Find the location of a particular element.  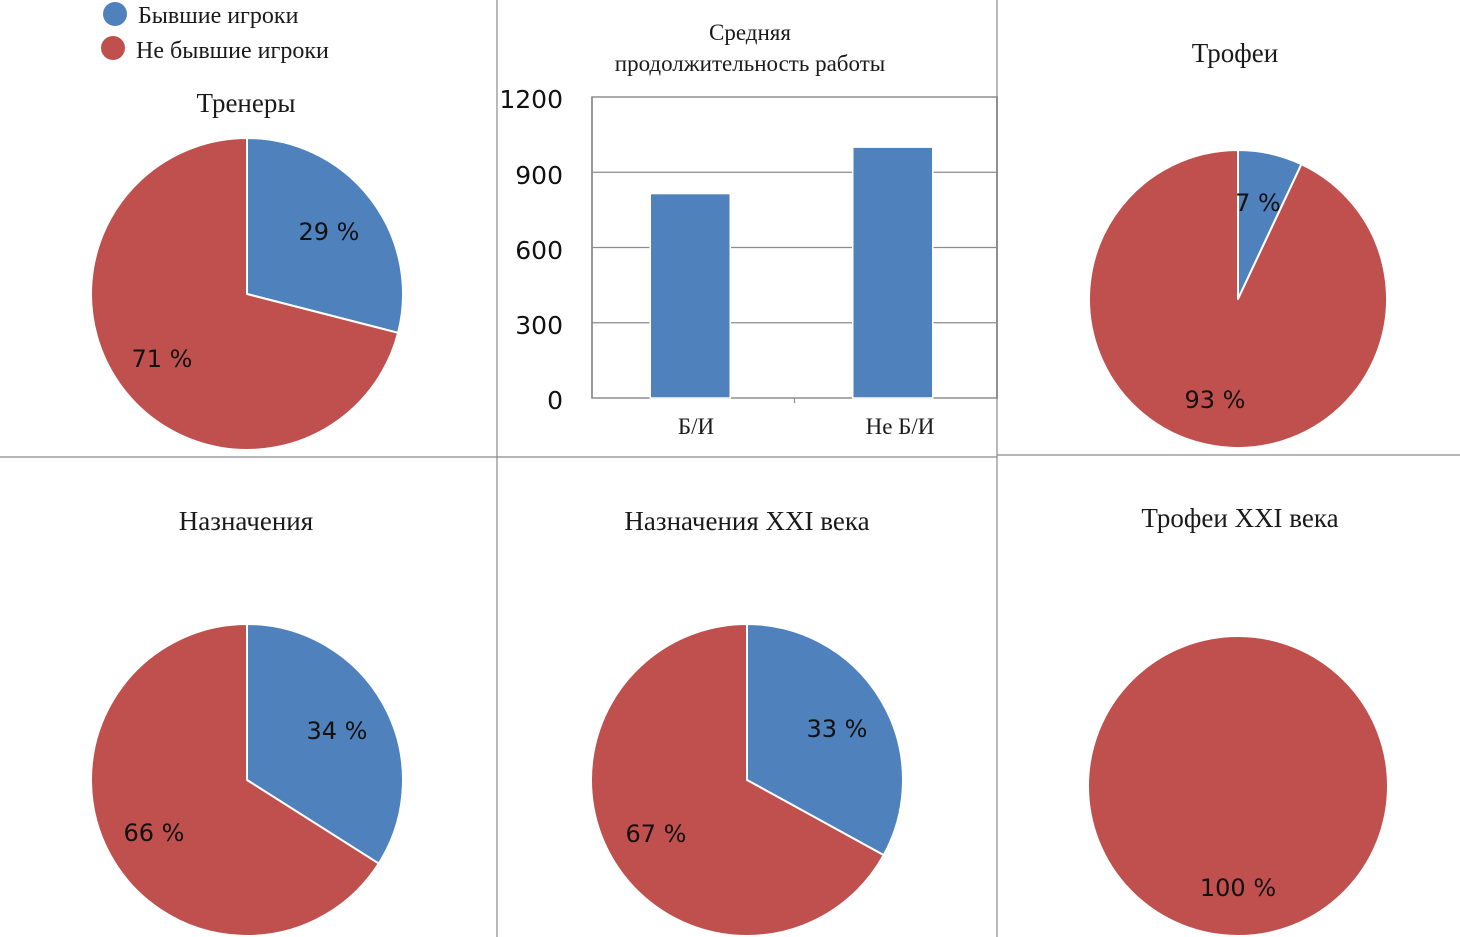

pie-label-not-former-trophies-21st-century: 100 % is located at coordinates (1238, 888).